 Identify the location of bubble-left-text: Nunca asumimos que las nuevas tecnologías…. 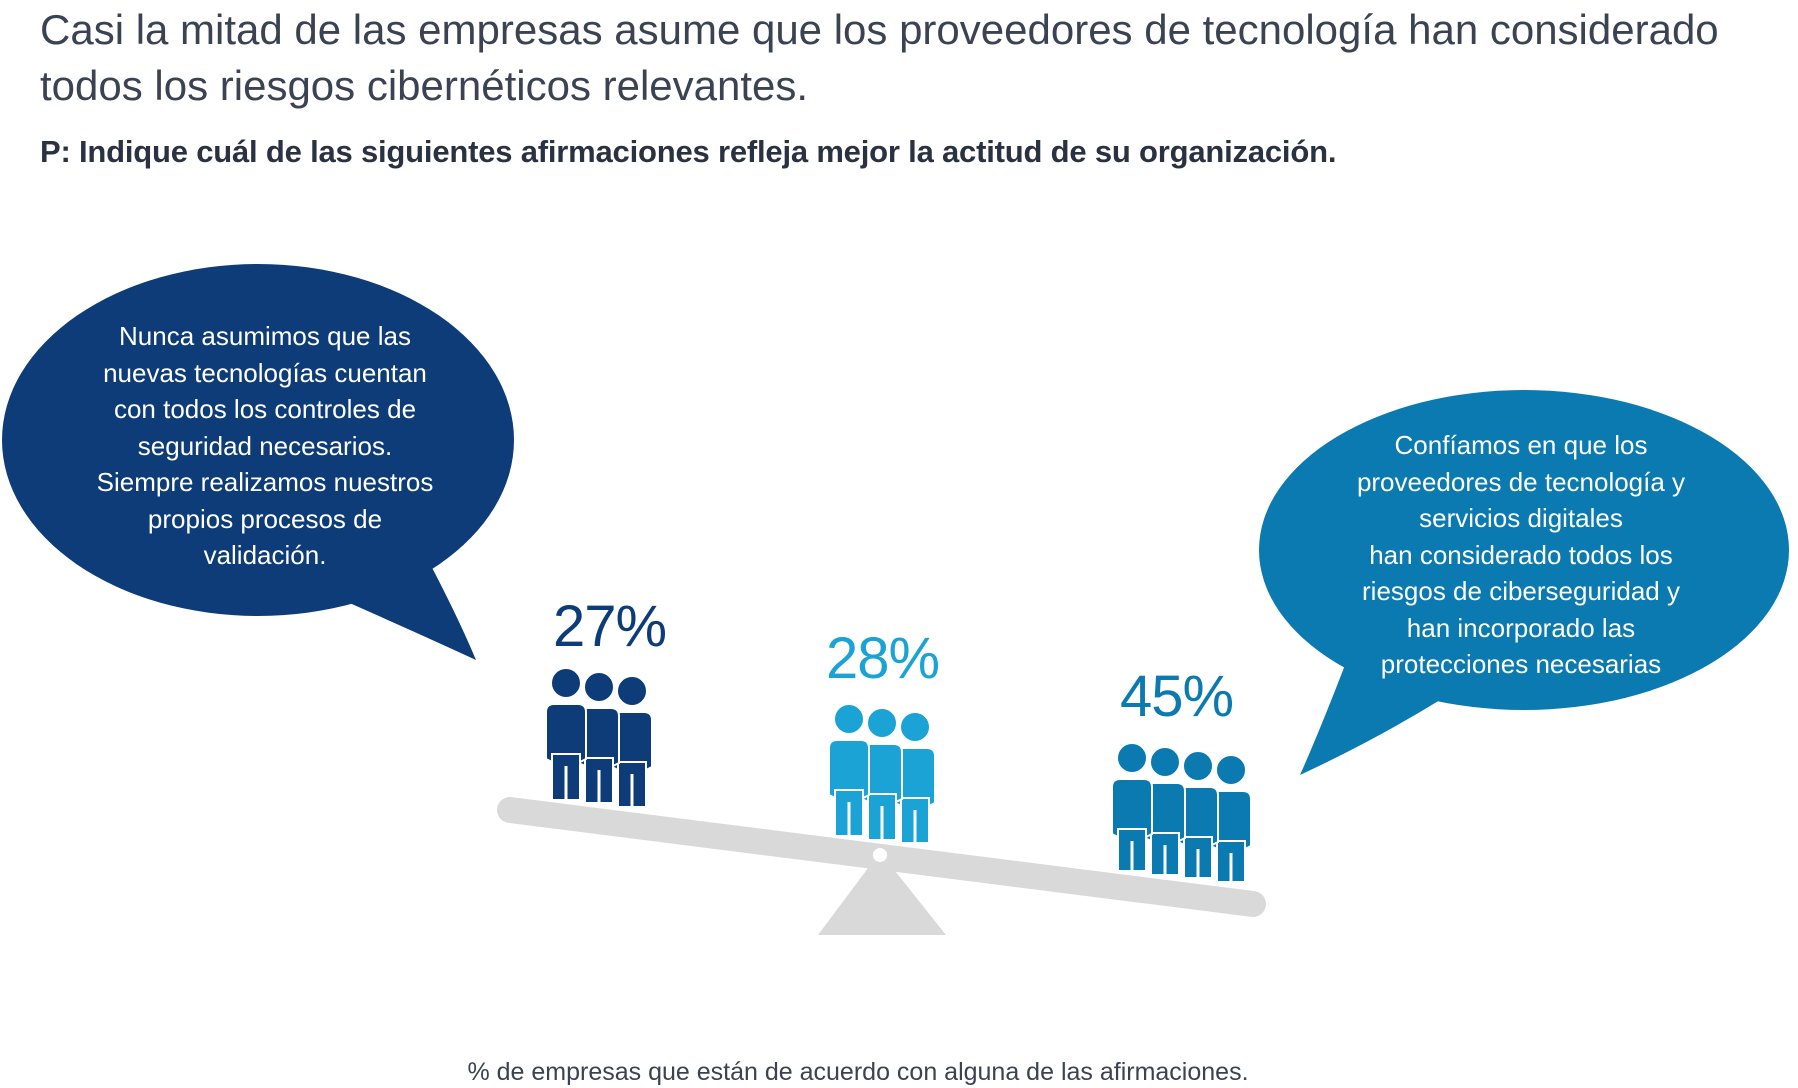
(265, 446).